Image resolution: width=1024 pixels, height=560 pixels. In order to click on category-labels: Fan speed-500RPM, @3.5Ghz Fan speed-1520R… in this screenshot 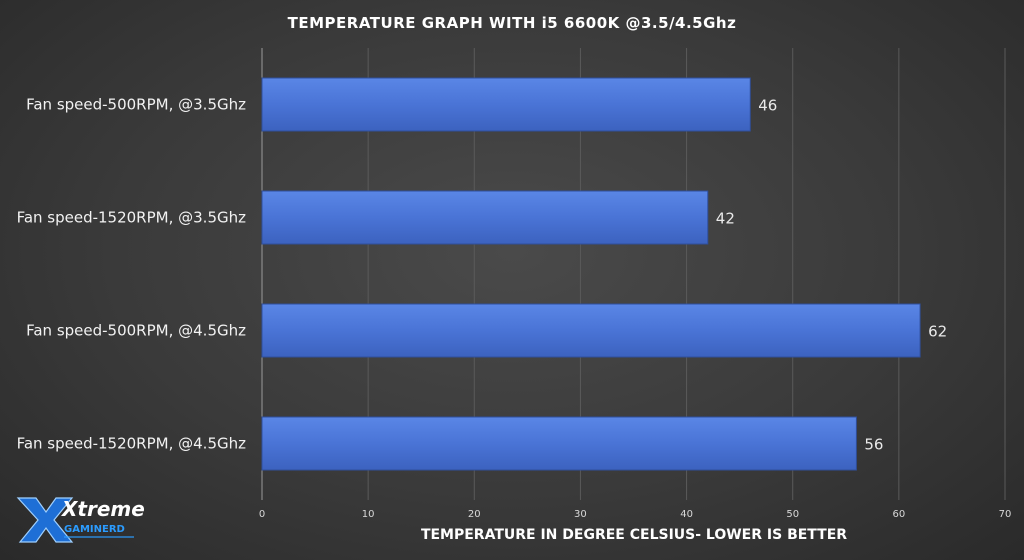, I will do `click(132, 274)`.